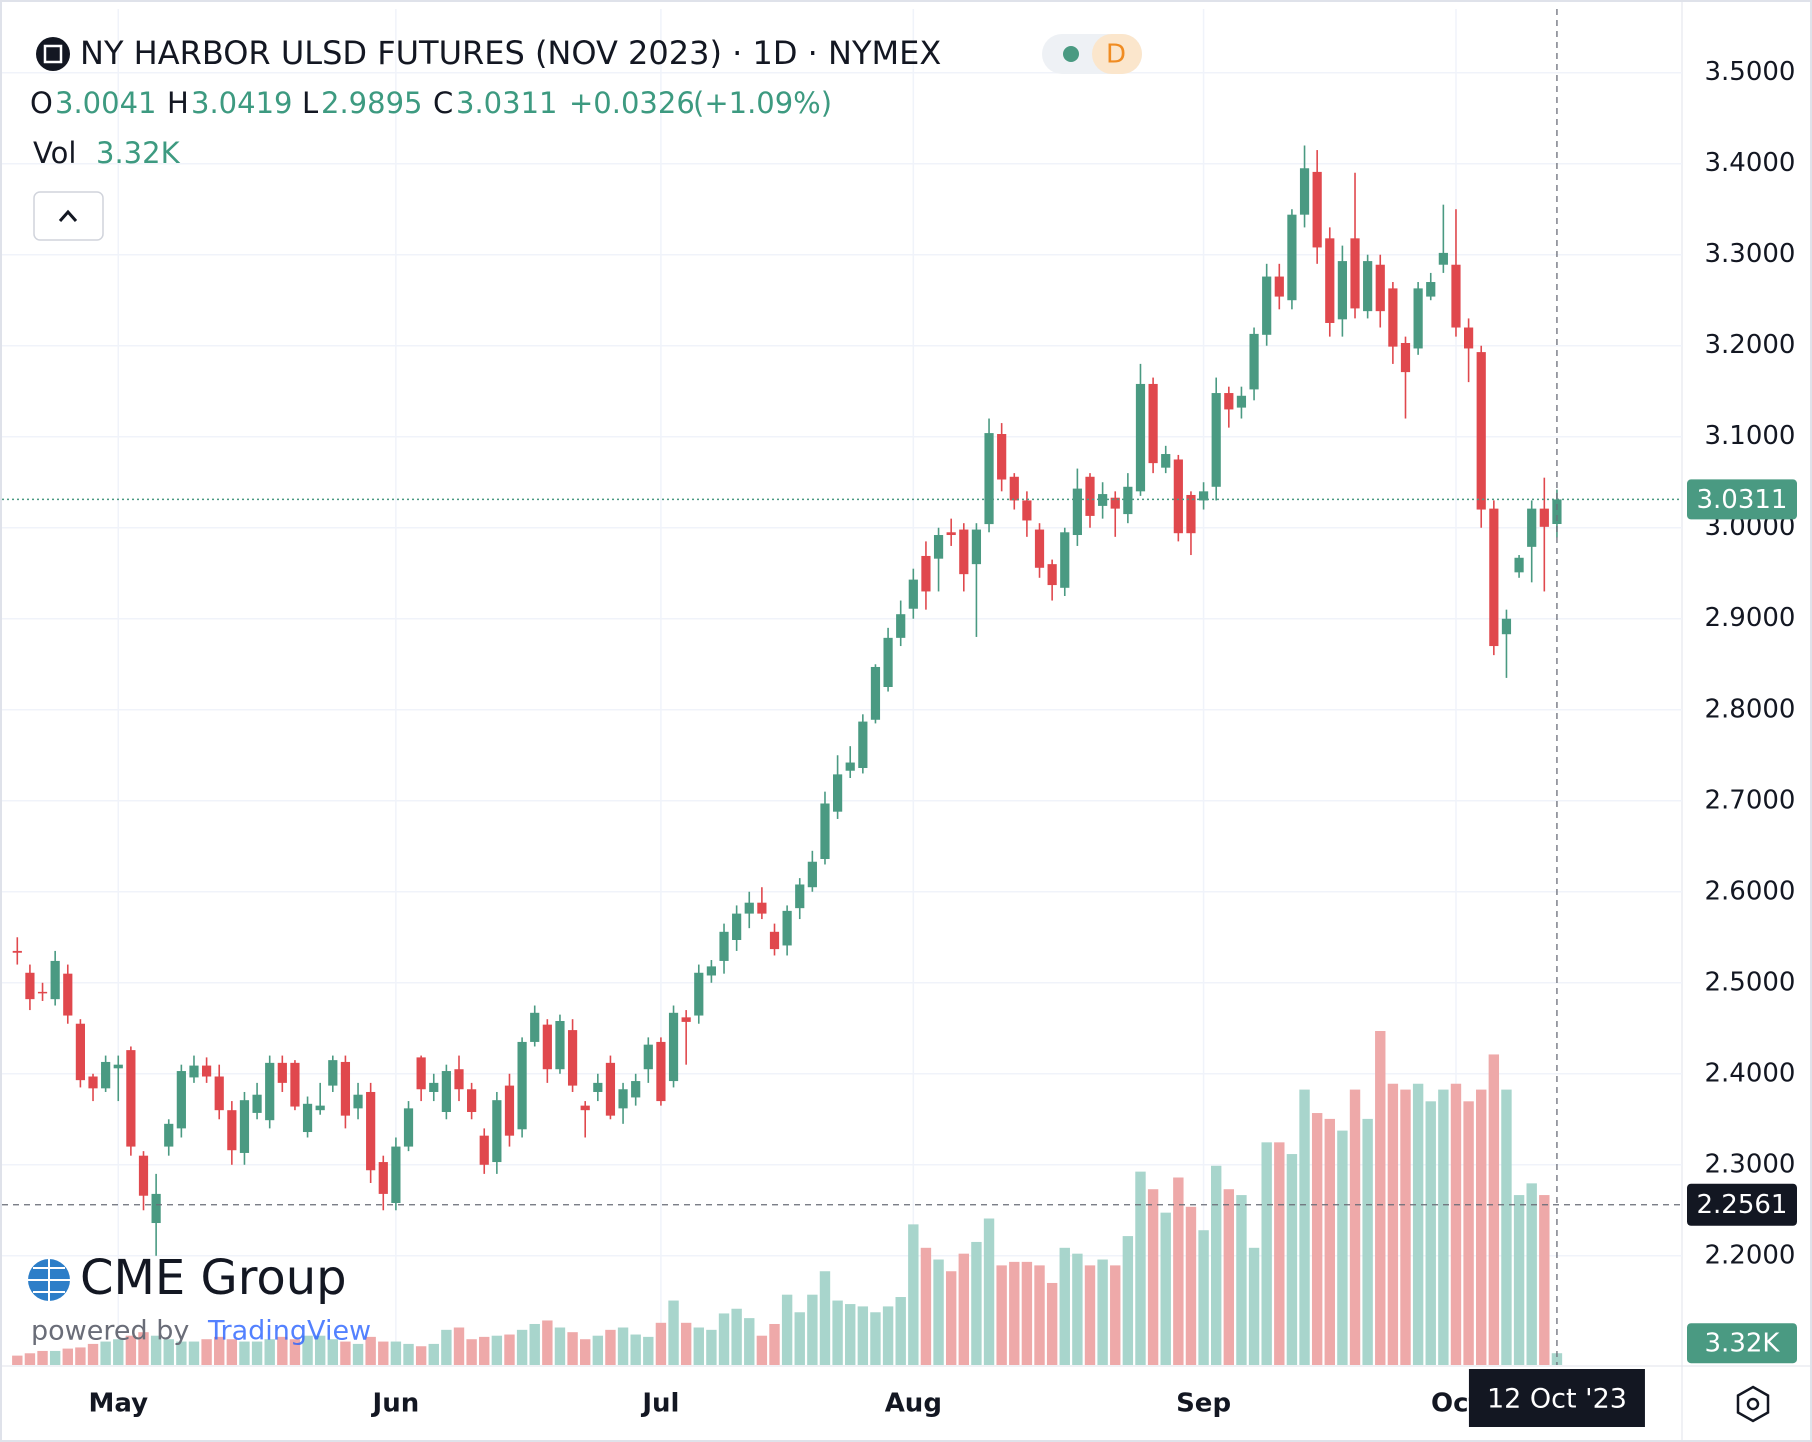 This screenshot has height=1442, width=1812. I want to click on y-tick-label: 2.3000, so click(1750, 1164).